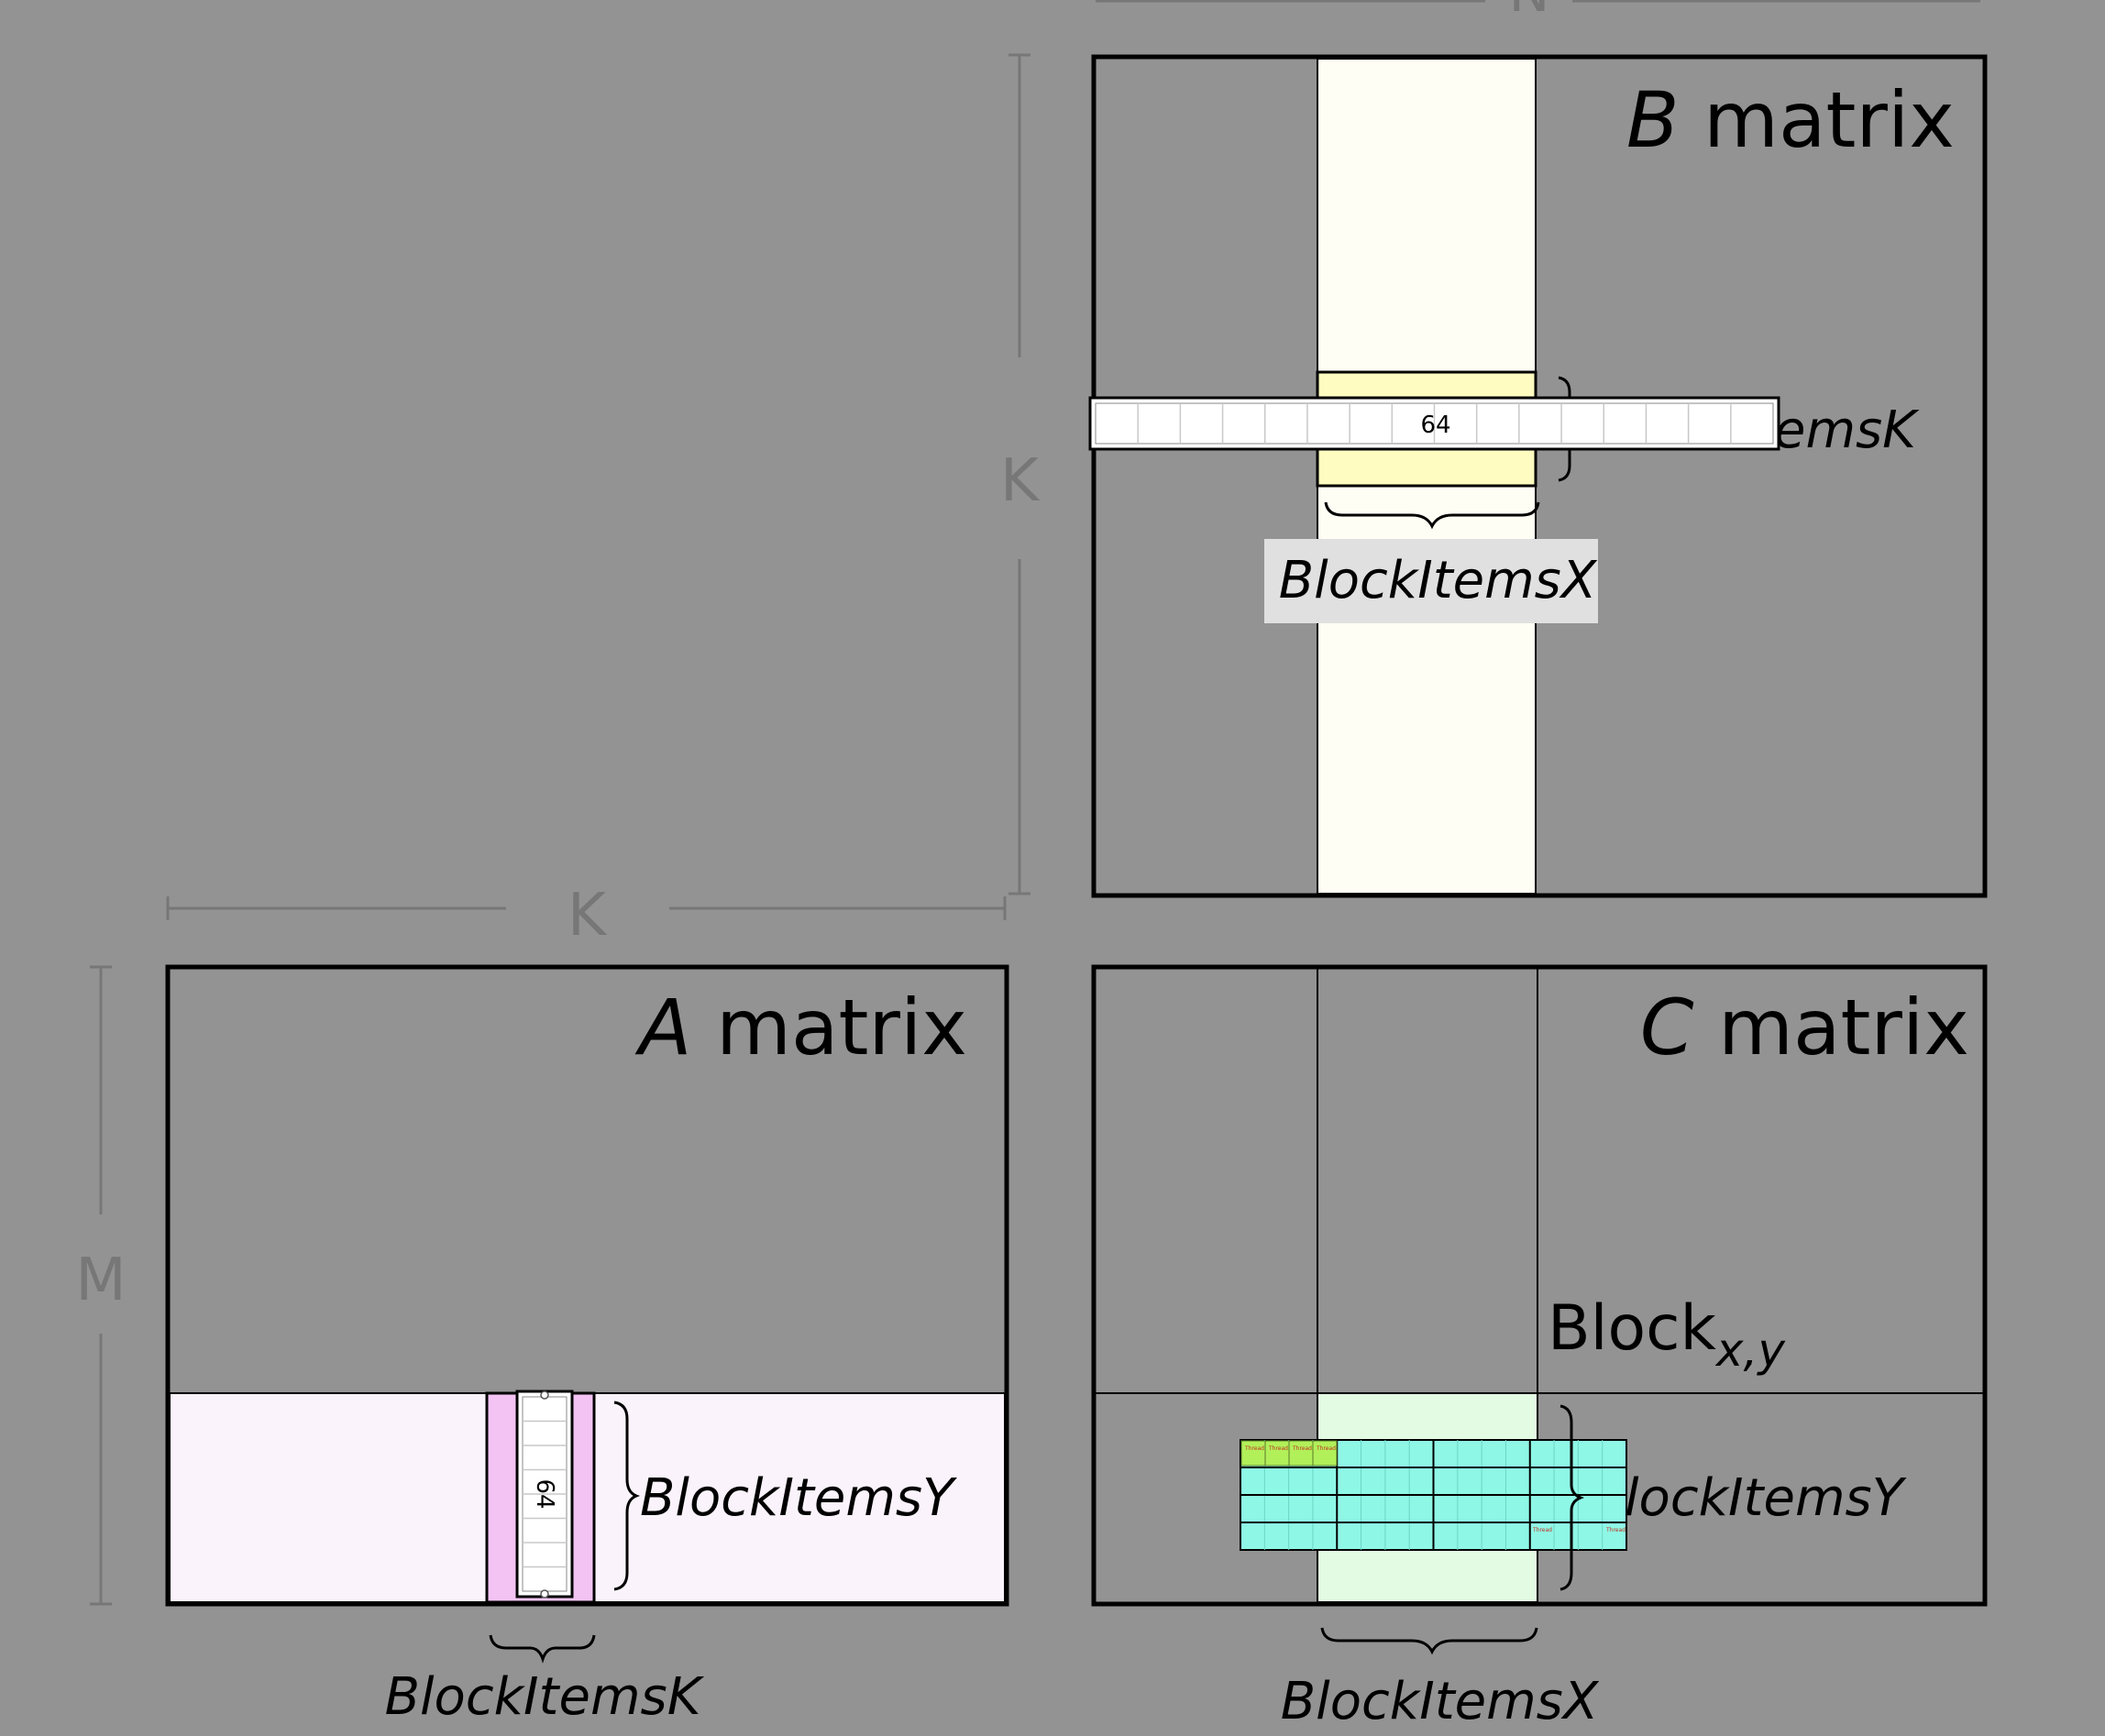 The width and height of the screenshot is (2105, 1736). Describe the element at coordinates (545, 1697) in the screenshot. I see `a-block-items-k-label: BlockItemsK` at that location.